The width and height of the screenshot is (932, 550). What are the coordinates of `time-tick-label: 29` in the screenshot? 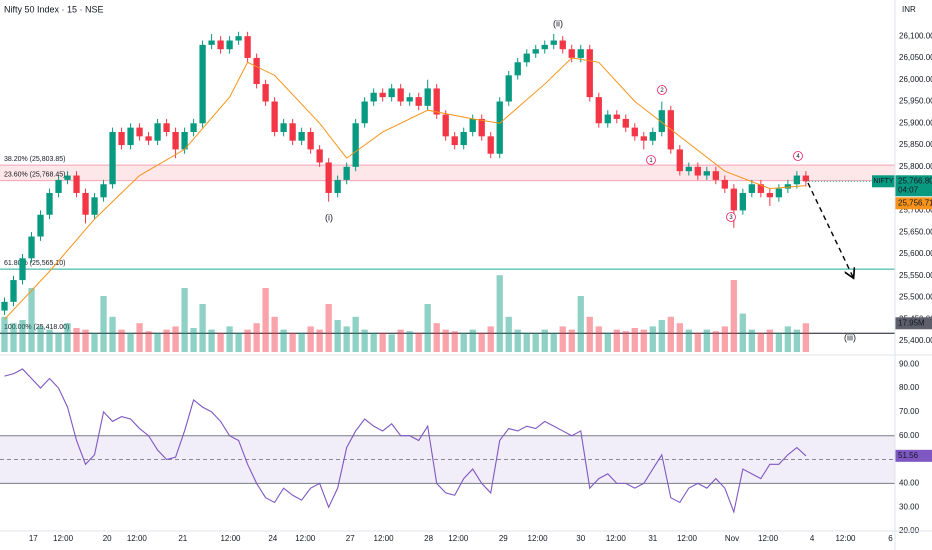 It's located at (503, 538).